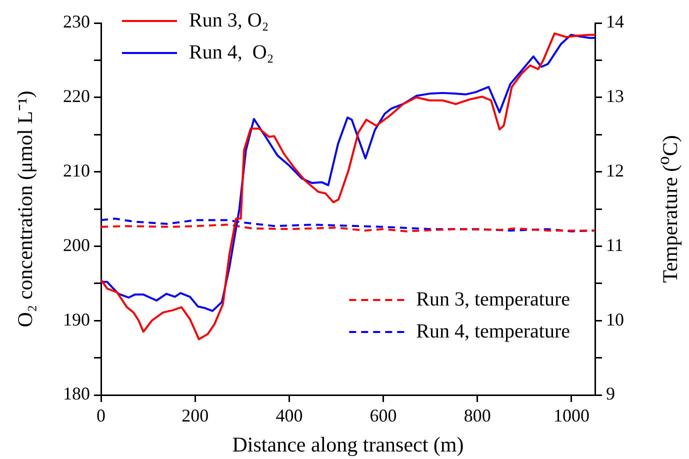 Image resolution: width=689 pixels, height=459 pixels. What do you see at coordinates (25, 209) in the screenshot?
I see `y-axis-title: O₂ concentration (μmol L⁻¹)` at bounding box center [25, 209].